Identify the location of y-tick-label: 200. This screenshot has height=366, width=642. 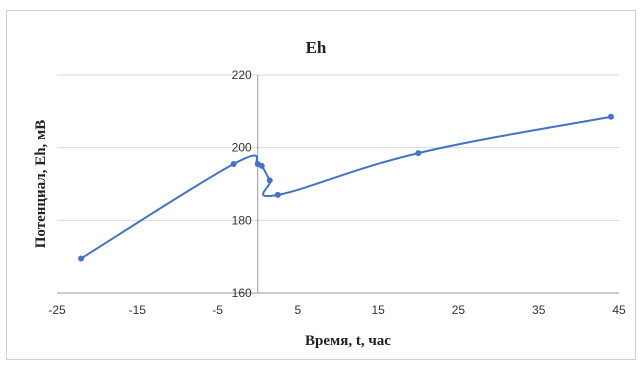
(242, 148).